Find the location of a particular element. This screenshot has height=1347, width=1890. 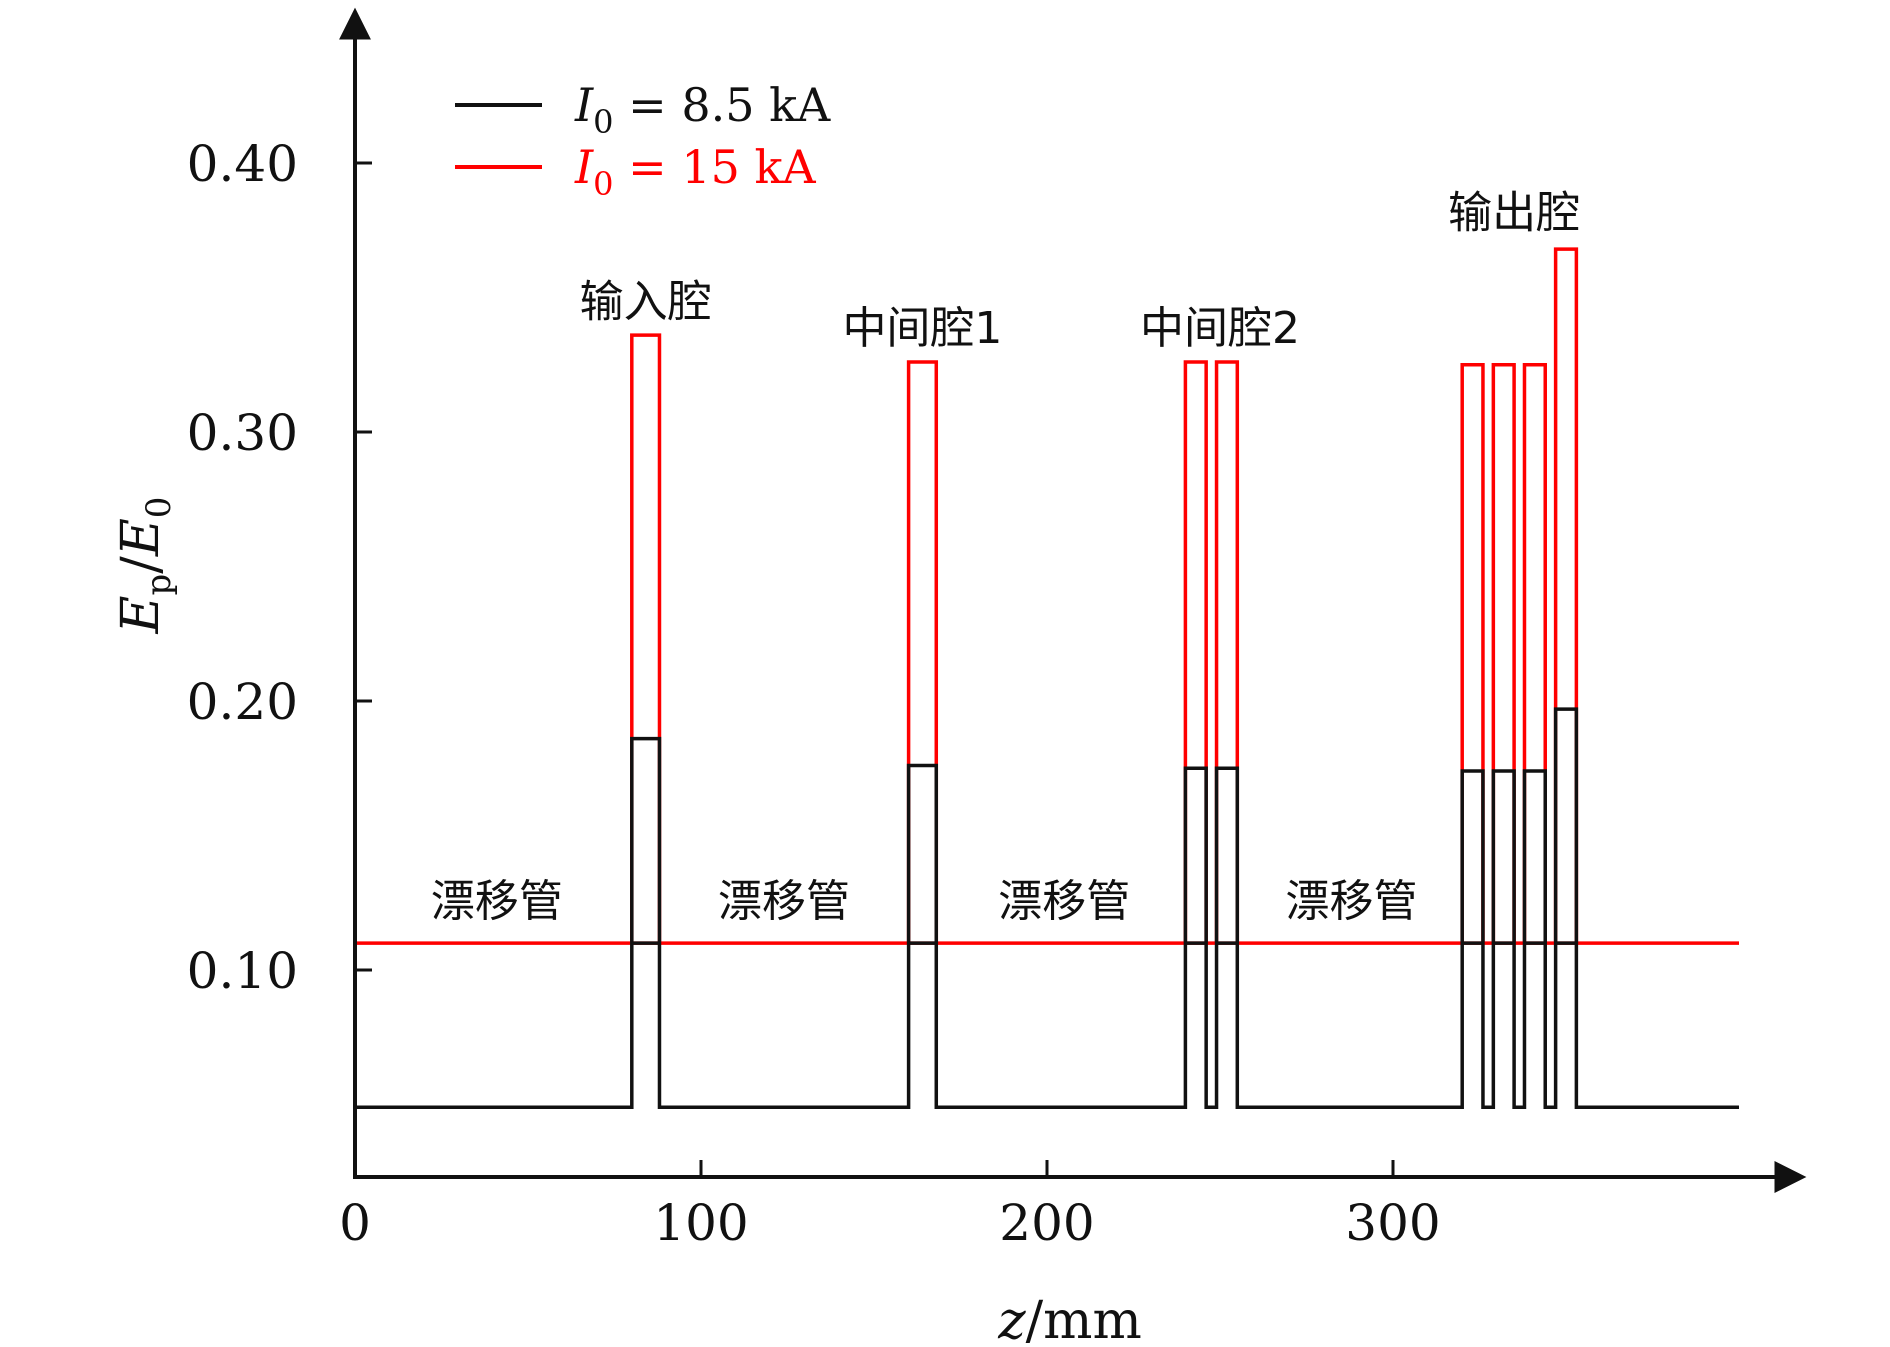

annotation-label: 中间腔2 is located at coordinates (1220, 328).